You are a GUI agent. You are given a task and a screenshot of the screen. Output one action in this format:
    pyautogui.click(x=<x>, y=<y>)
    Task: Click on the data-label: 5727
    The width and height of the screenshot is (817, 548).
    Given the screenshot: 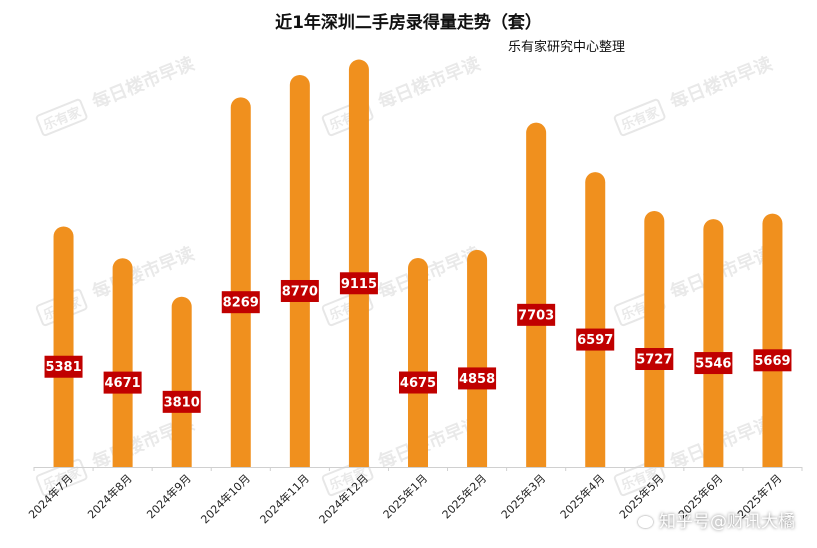 What is the action you would take?
    pyautogui.click(x=654, y=360)
    